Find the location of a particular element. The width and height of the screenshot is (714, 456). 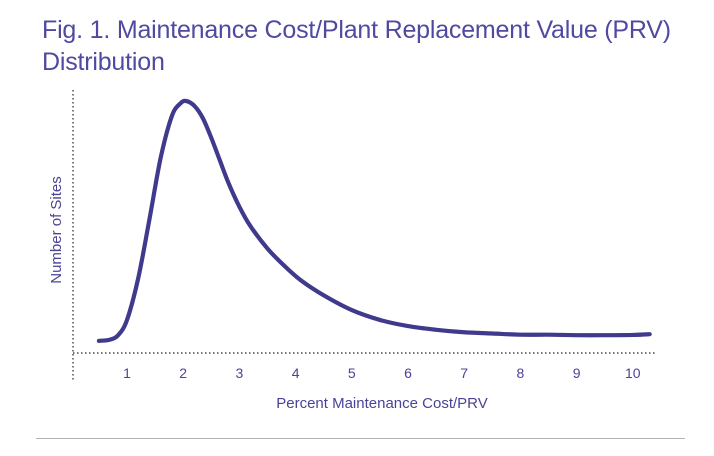

x-tick-label: 3 is located at coordinates (240, 373).